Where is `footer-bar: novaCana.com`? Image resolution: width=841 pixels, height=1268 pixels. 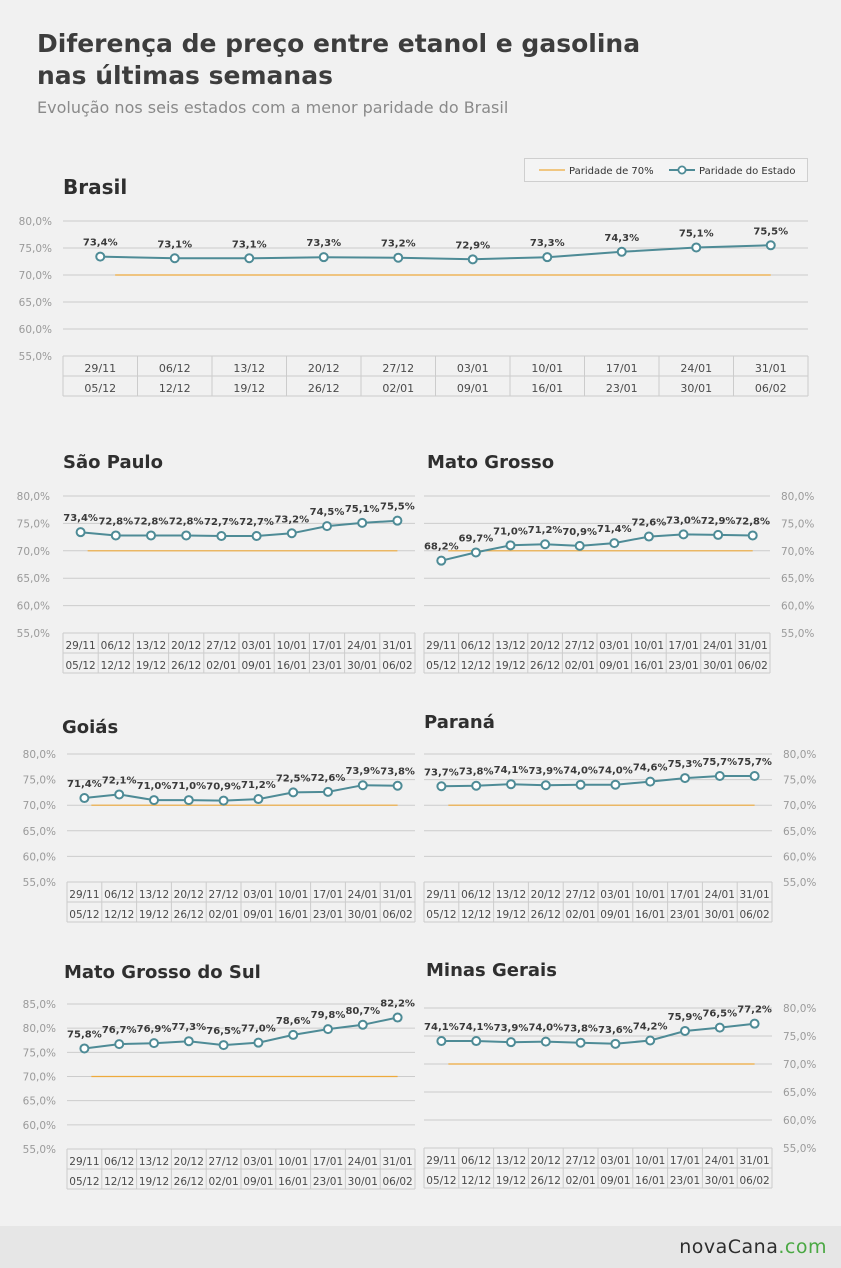 footer-bar: novaCana.com is located at coordinates (420, 1247).